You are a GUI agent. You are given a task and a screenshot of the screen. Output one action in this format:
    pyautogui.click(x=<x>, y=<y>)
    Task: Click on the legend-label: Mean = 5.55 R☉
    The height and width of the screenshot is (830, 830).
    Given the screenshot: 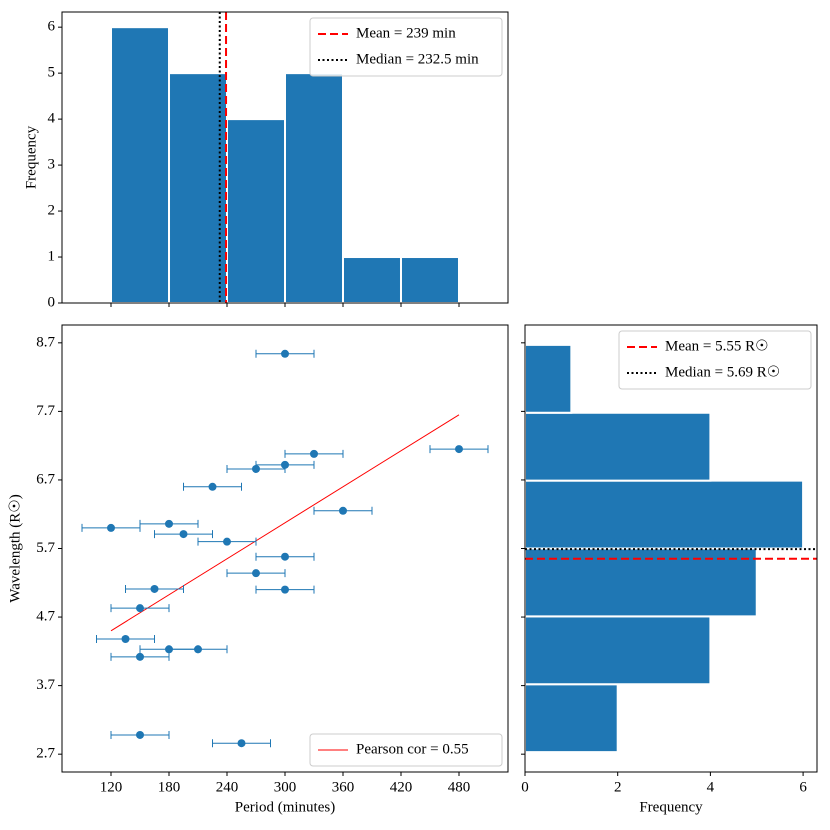 What is the action you would take?
    pyautogui.click(x=717, y=346)
    